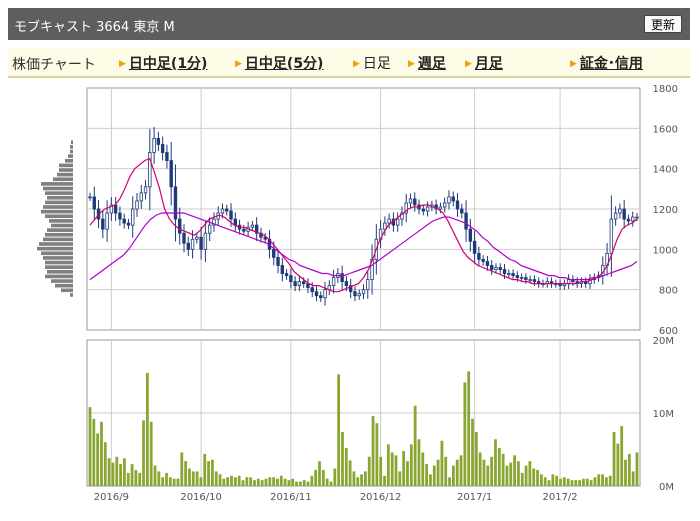  What do you see at coordinates (665, 210) in the screenshot?
I see `price-y-tick: 1200` at bounding box center [665, 210].